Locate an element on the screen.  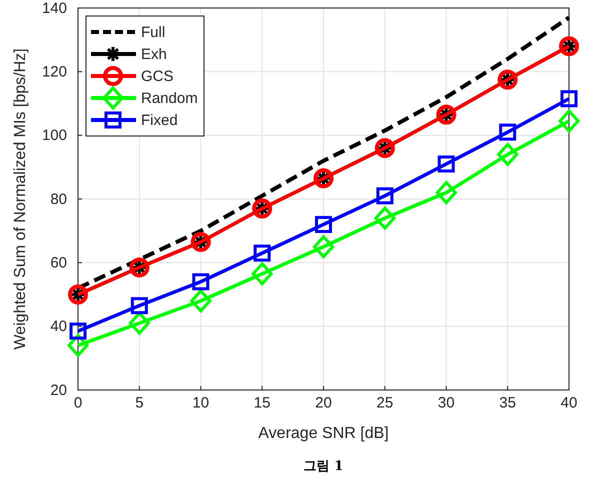
x-tick-label: 30 is located at coordinates (446, 403).